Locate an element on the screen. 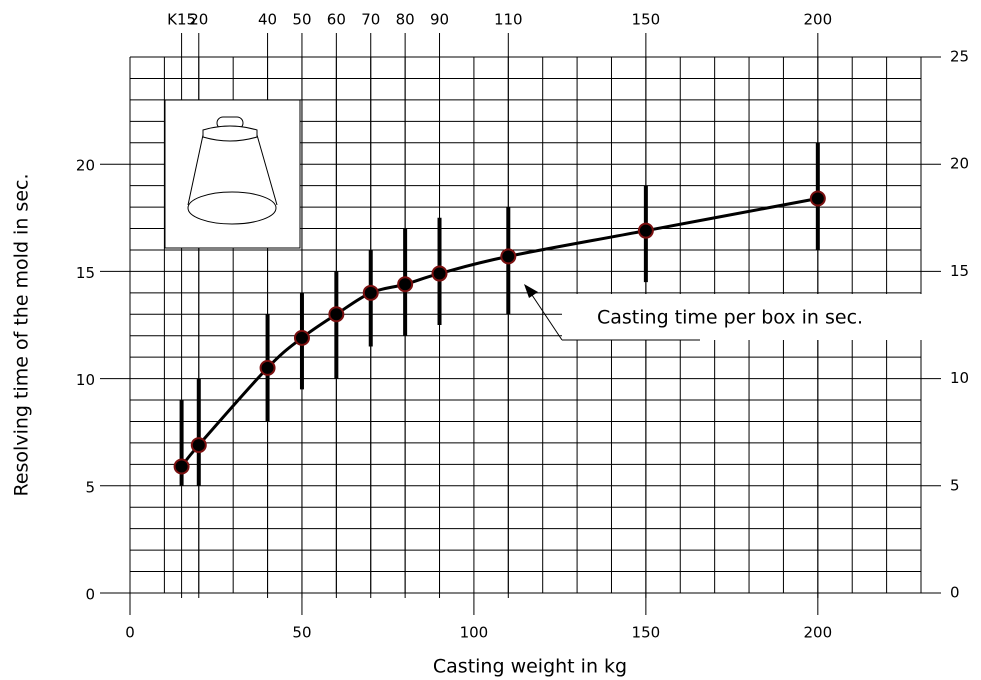 This screenshot has height=680, width=981. annotation: Casting time per box in sec. is located at coordinates (730, 318).